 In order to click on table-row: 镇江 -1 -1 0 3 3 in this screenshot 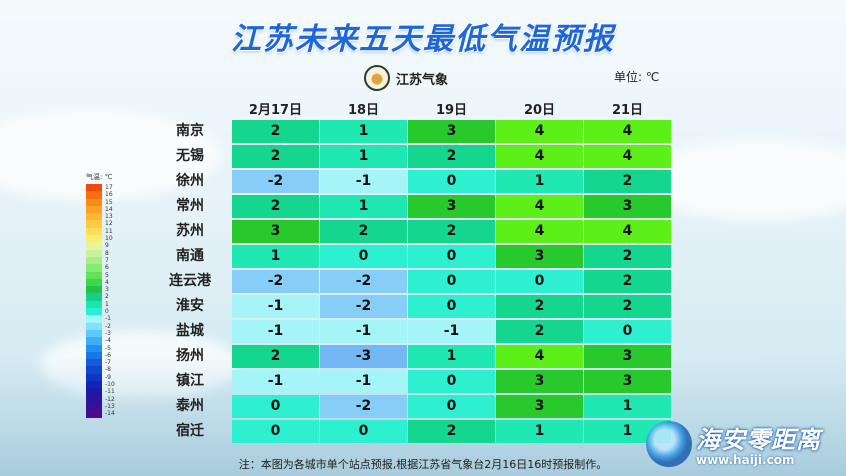, I will do `click(410, 381)`.